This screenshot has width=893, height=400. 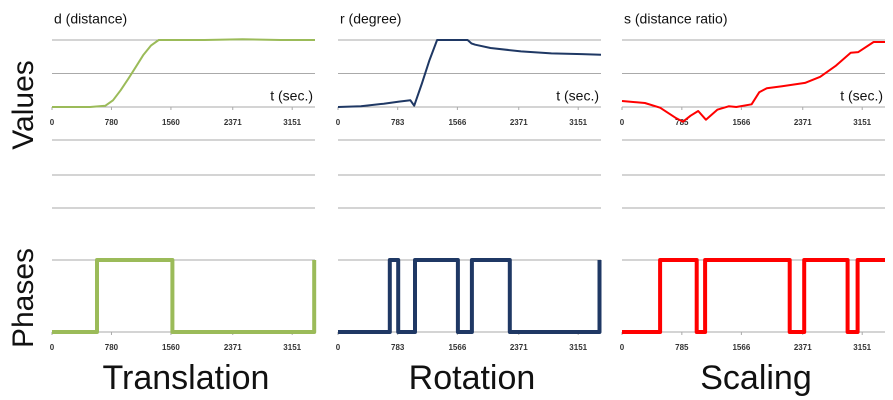 I want to click on row-label: Phases, so click(x=23, y=298).